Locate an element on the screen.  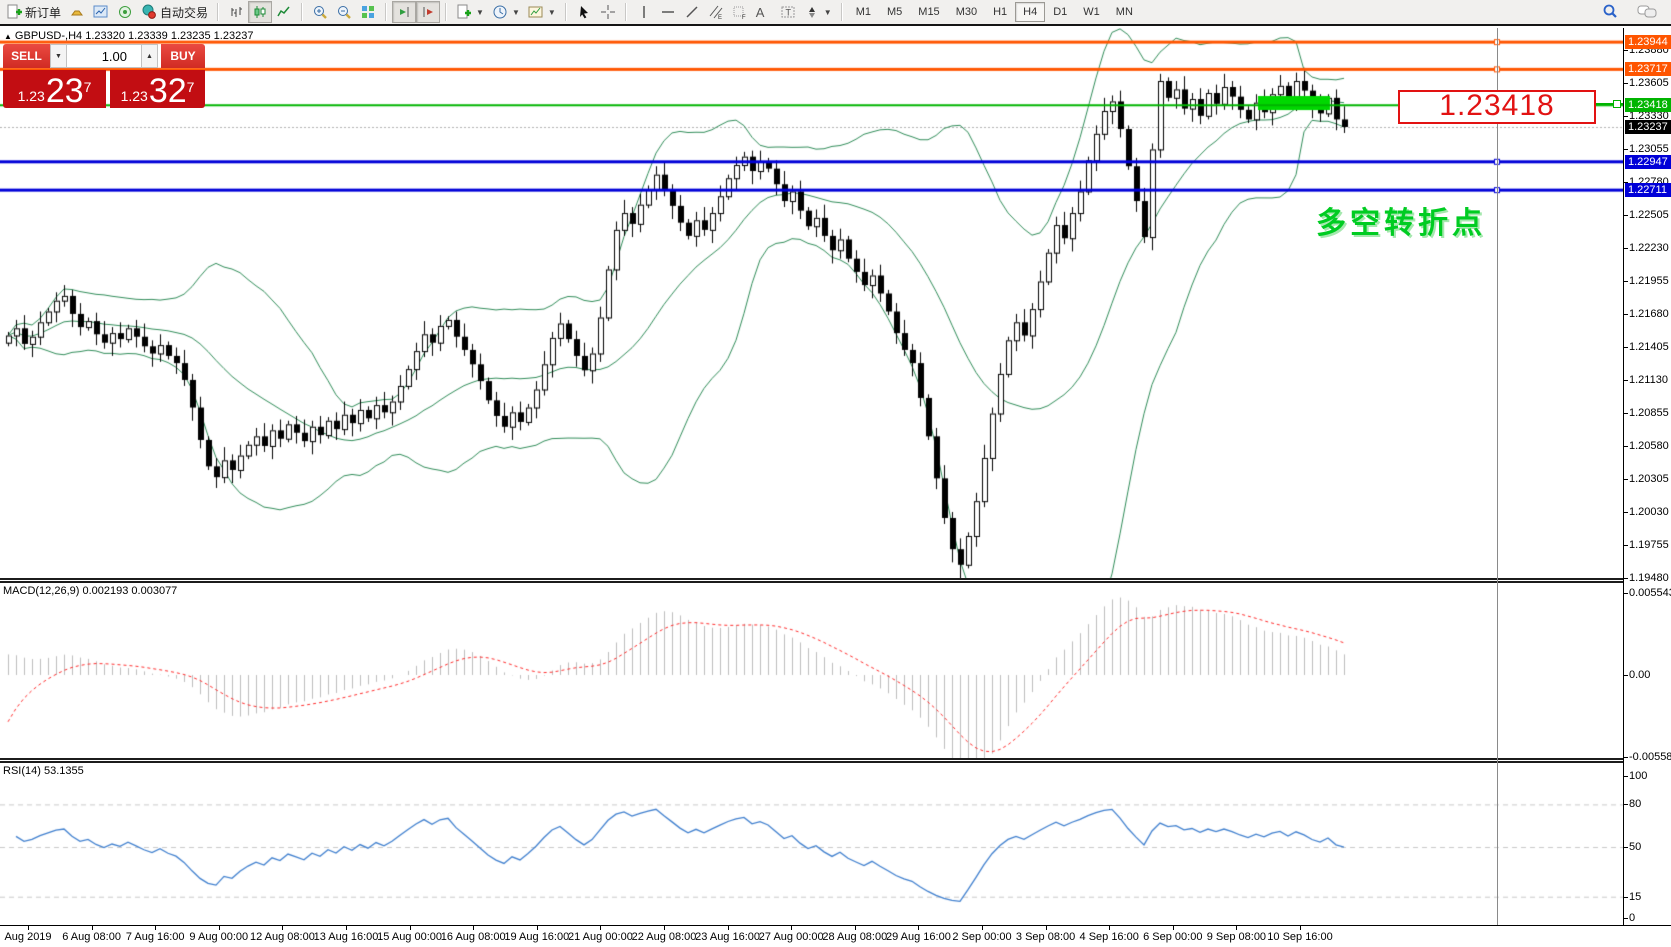
text-tool-button: A is located at coordinates (764, 12).